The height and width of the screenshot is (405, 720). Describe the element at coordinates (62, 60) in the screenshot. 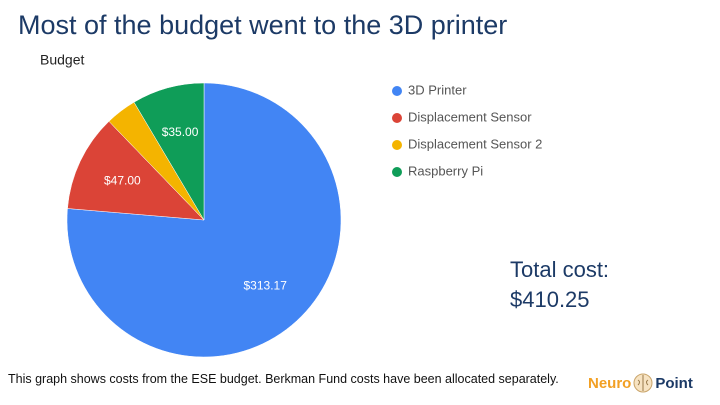

I see `chart-title: Budget` at that location.